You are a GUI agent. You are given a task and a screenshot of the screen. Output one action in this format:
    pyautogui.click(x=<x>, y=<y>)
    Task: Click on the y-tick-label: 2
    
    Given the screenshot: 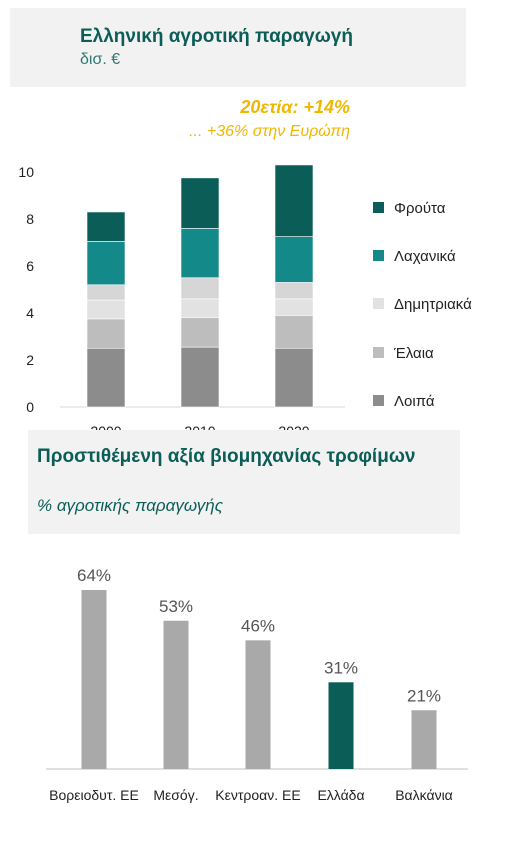 What is the action you would take?
    pyautogui.click(x=30, y=360)
    